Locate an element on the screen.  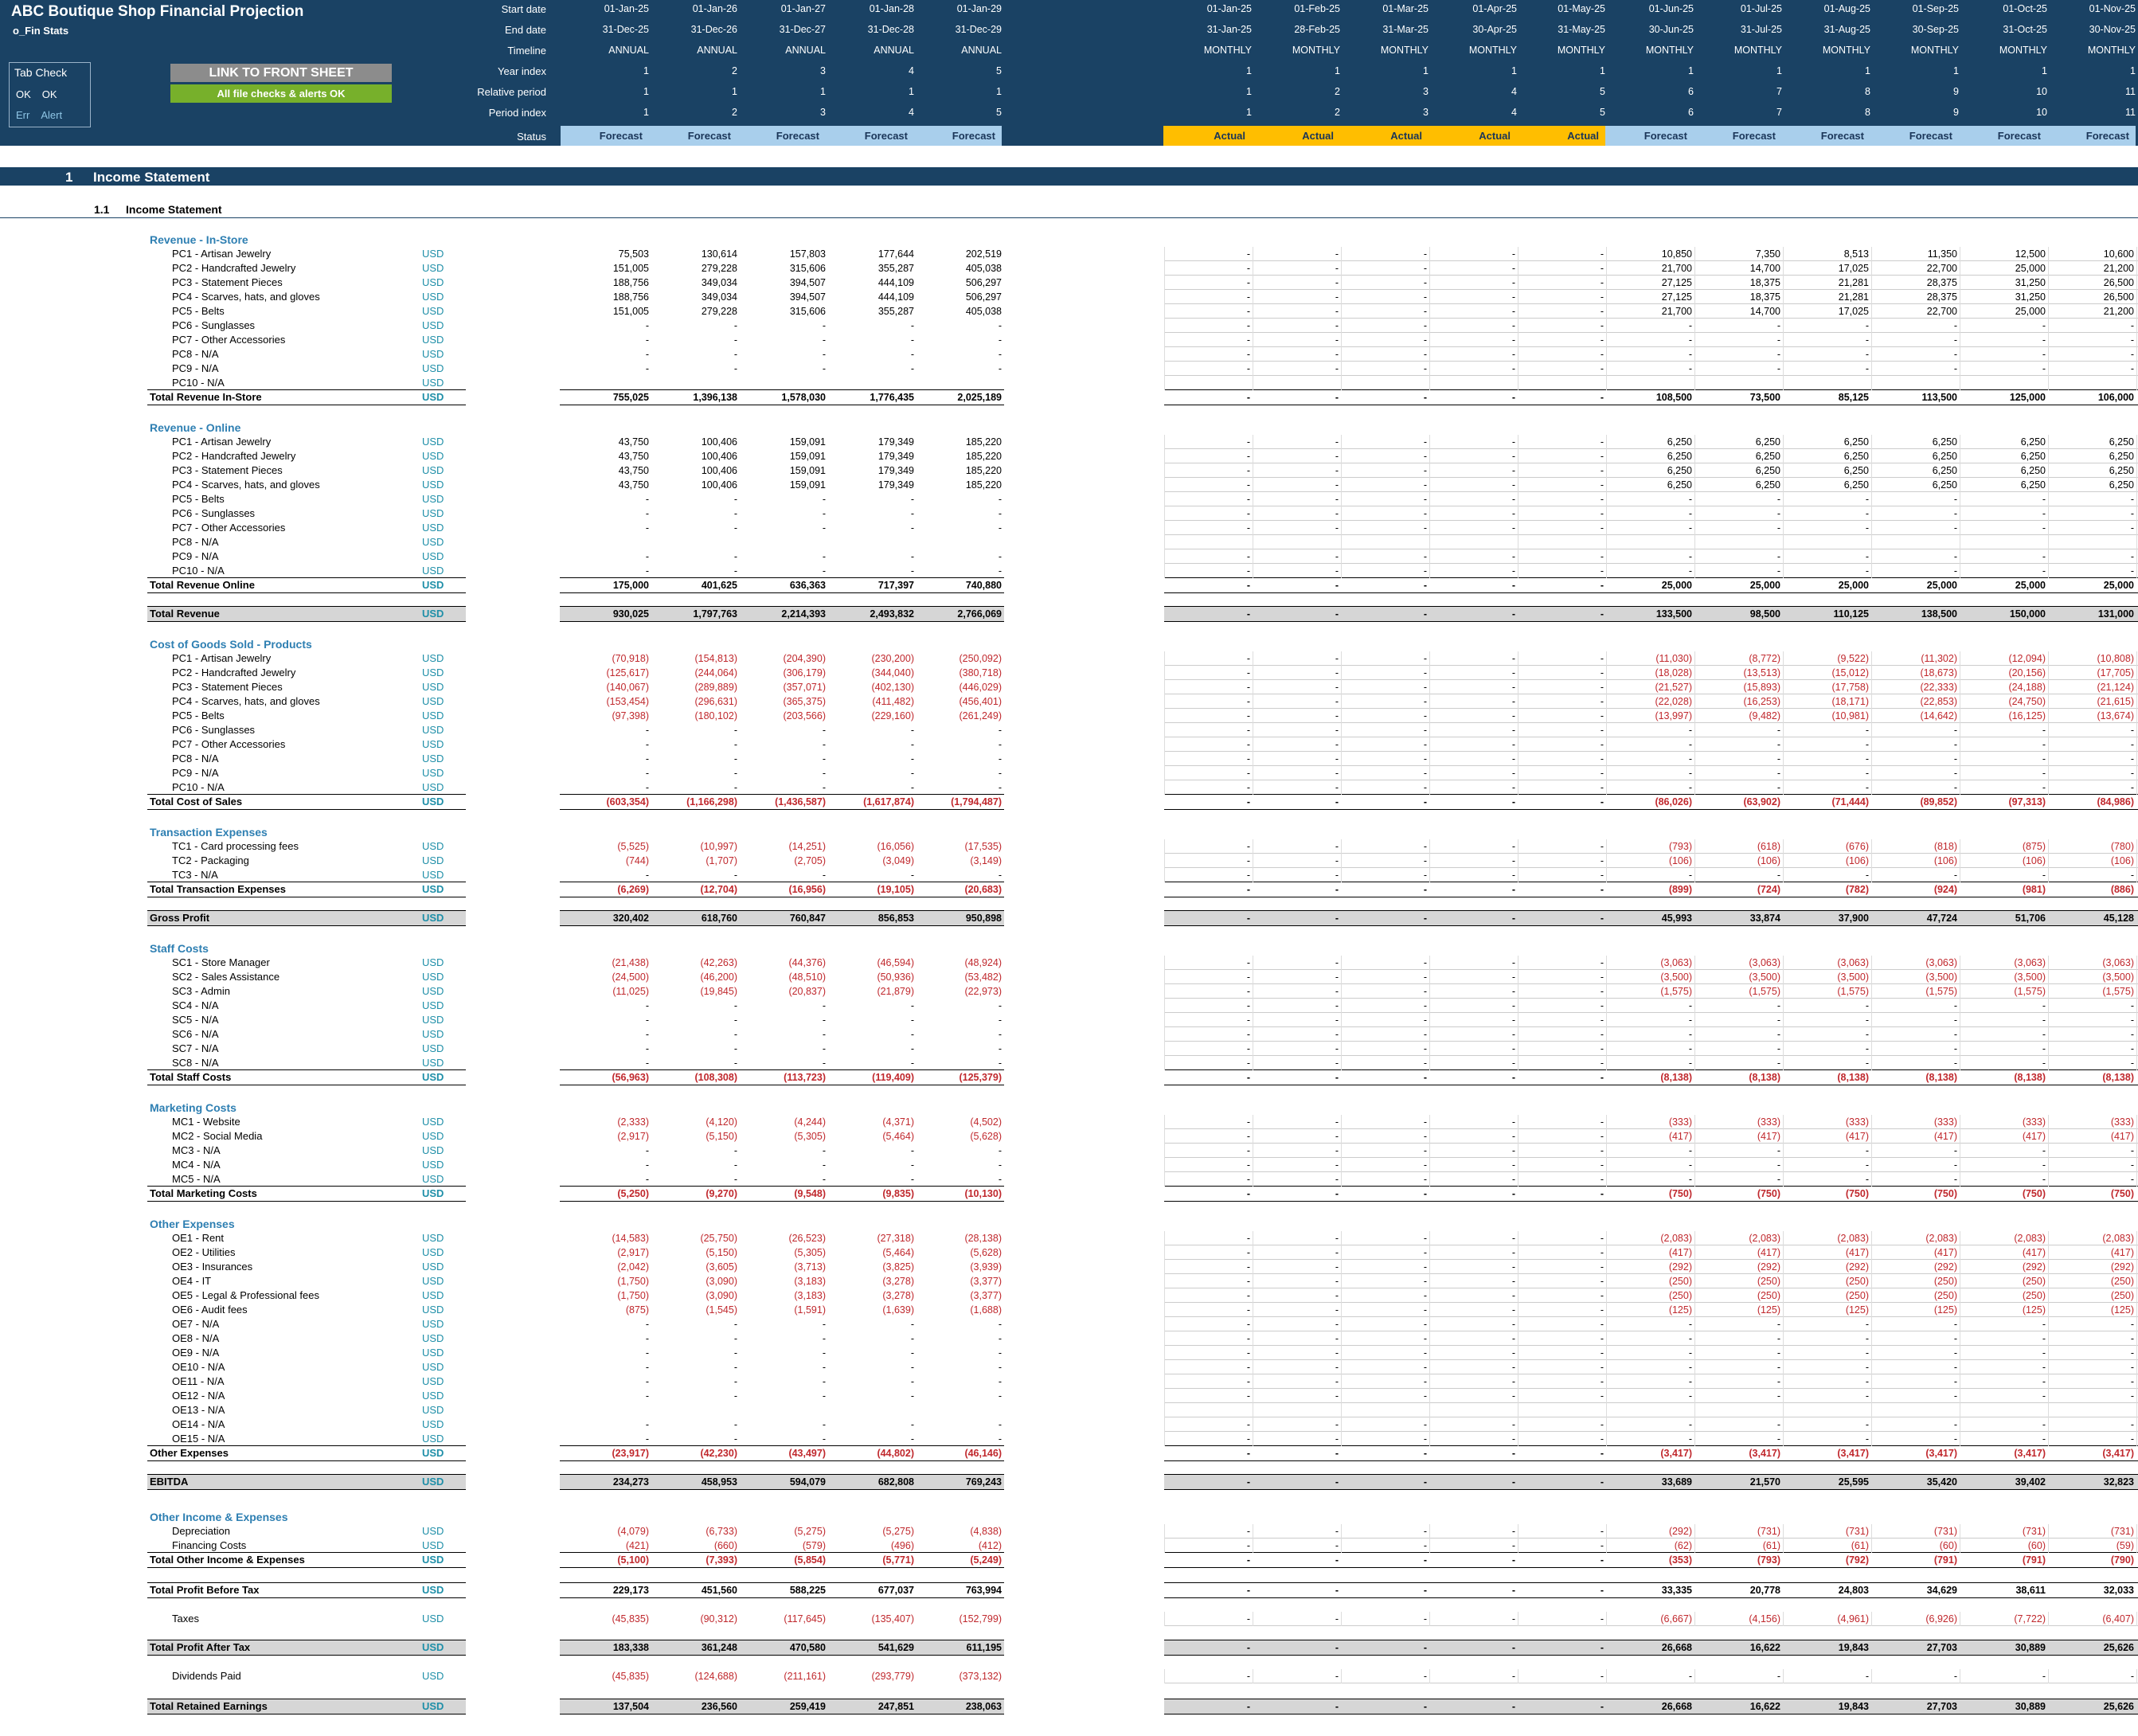
row-label: Other Income & Expenses is located at coordinates (219, 1517).